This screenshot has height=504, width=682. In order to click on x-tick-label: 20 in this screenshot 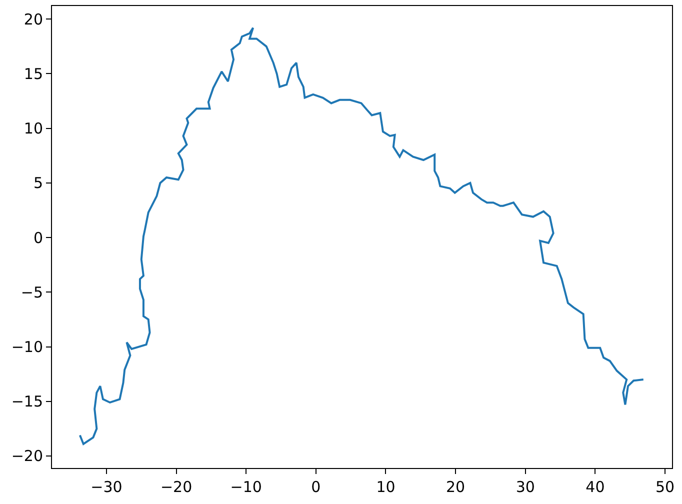, I will do `click(456, 487)`.